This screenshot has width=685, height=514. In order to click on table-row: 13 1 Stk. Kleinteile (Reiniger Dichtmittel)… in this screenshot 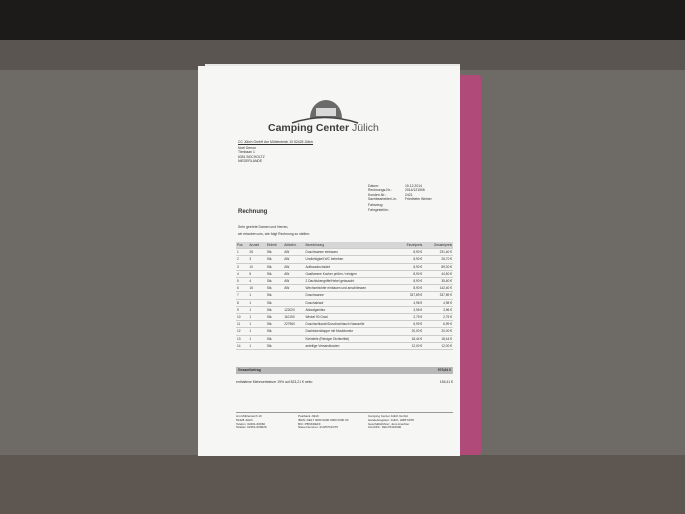, I will do `click(344, 339)`.